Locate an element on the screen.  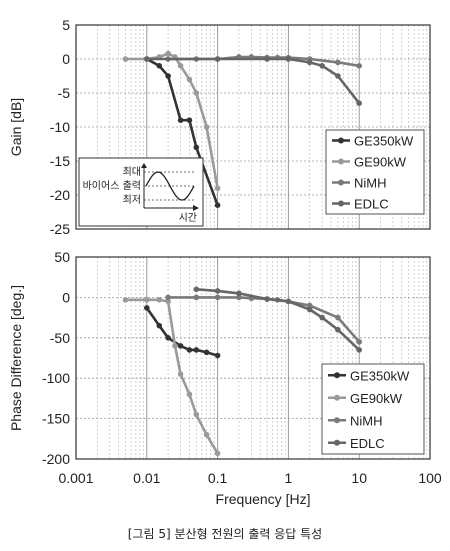
y-tick-label: -100 is located at coordinates (56, 378).